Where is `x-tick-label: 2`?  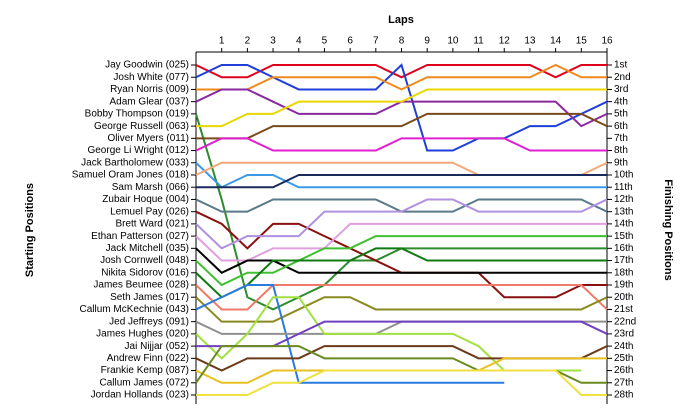
x-tick-label: 2 is located at coordinates (248, 41).